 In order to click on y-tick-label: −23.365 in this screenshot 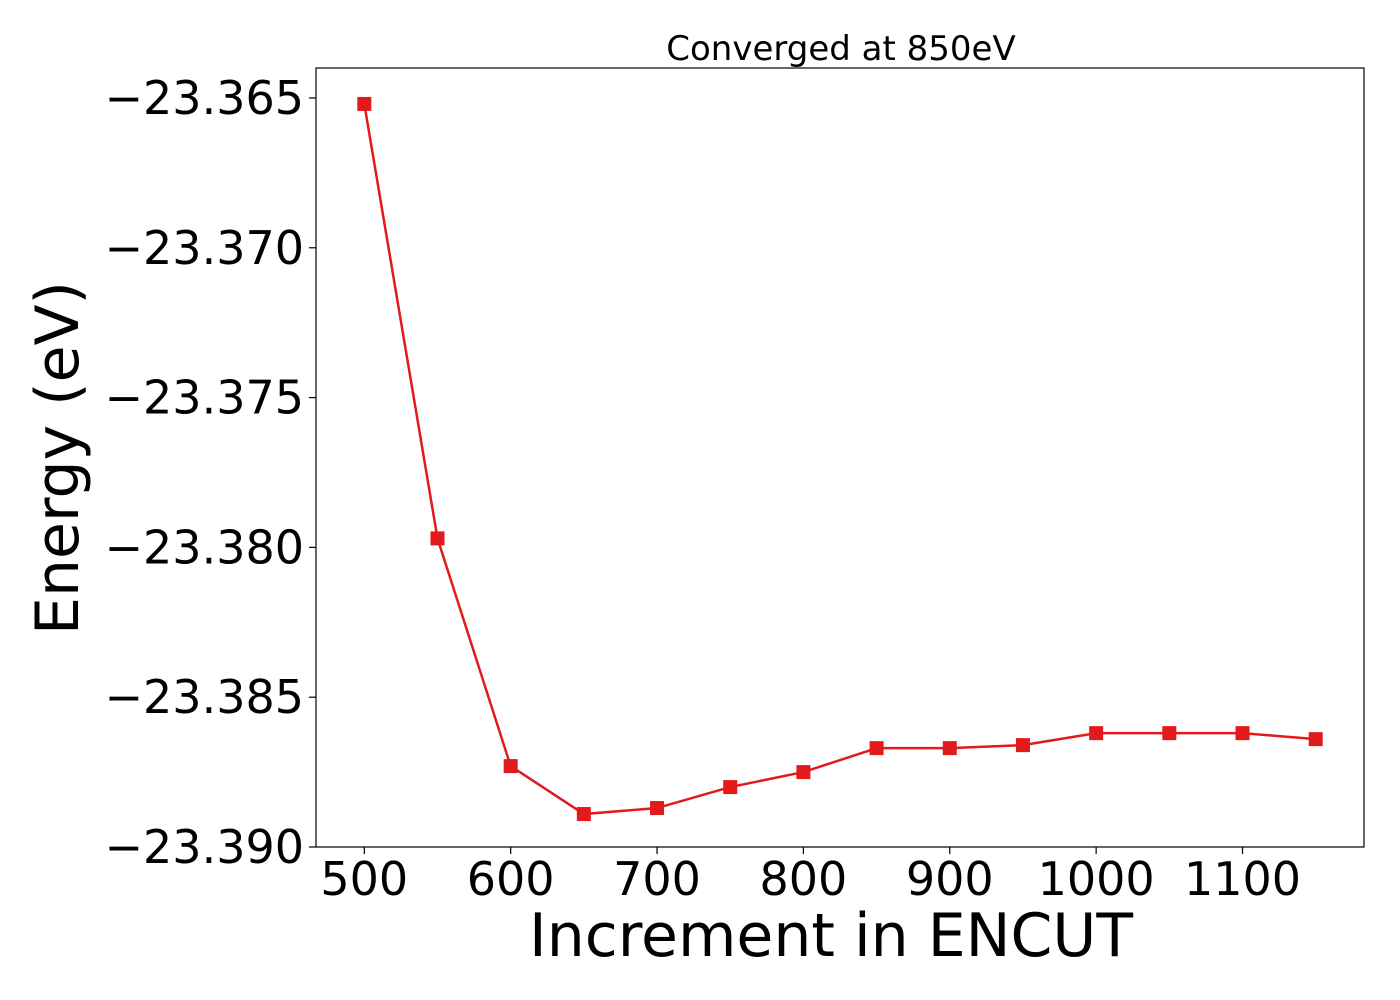, I will do `click(205, 98)`.